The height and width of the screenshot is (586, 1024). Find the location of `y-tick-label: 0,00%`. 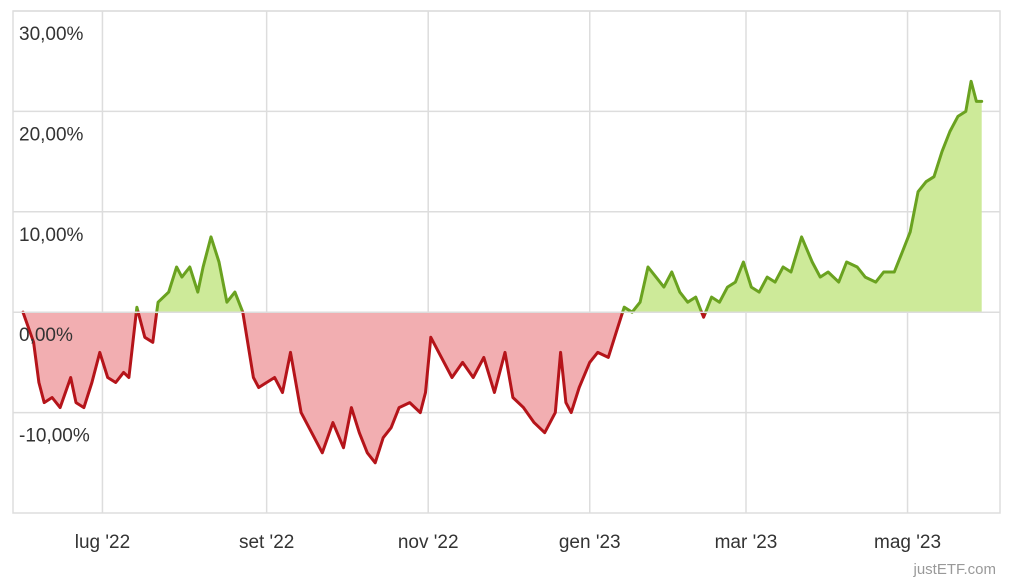

y-tick-label: 0,00% is located at coordinates (46, 335).